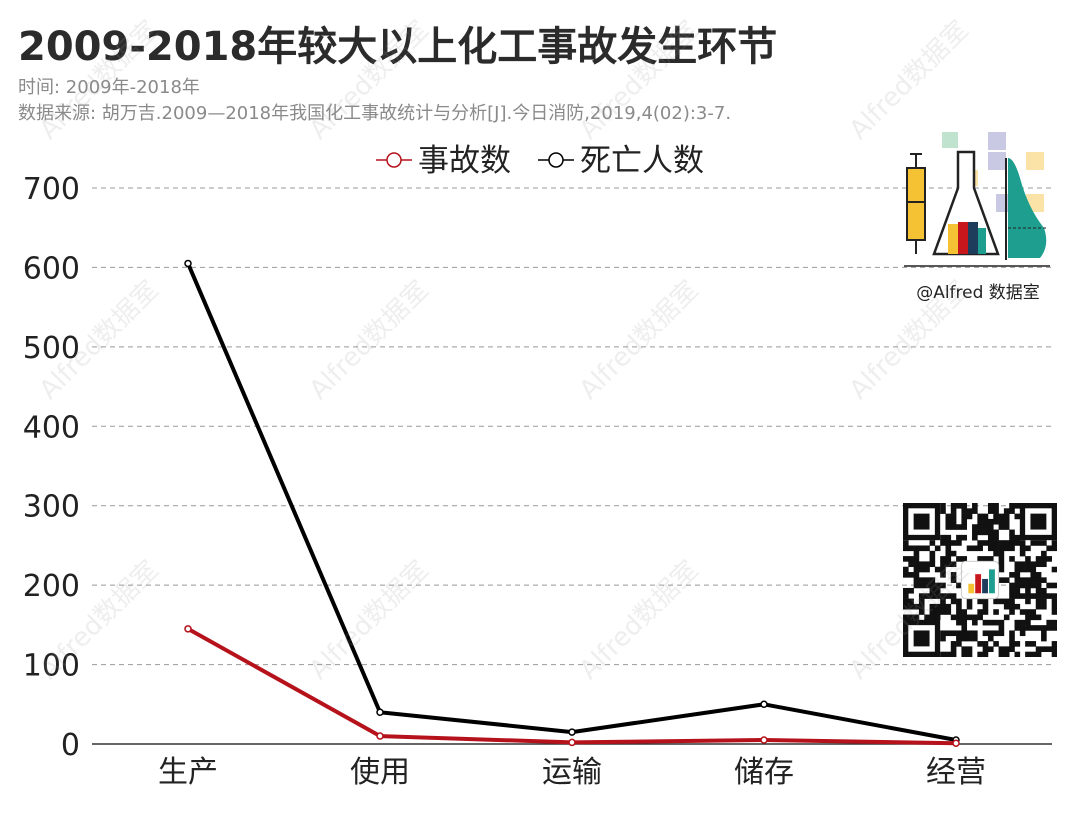 The height and width of the screenshot is (828, 1080). What do you see at coordinates (51, 586) in the screenshot?
I see `y-tick-label: 200` at bounding box center [51, 586].